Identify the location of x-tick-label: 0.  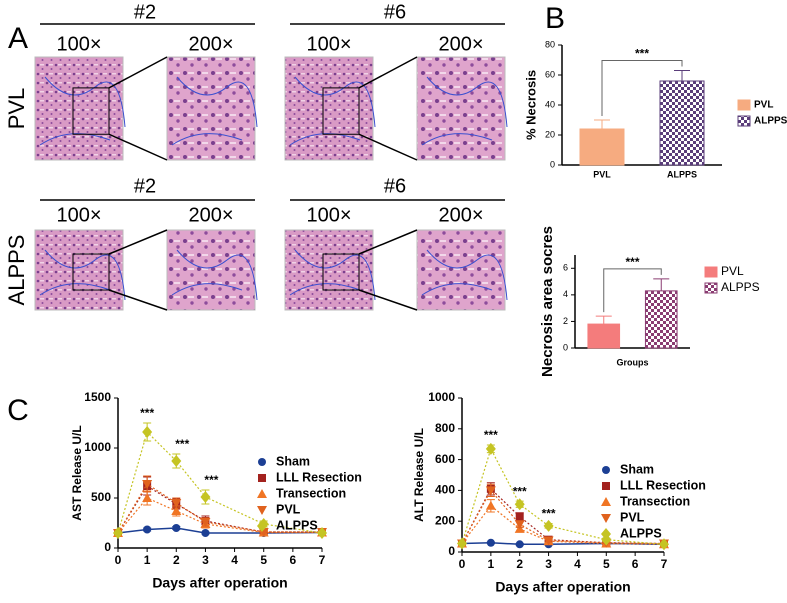
(462, 564).